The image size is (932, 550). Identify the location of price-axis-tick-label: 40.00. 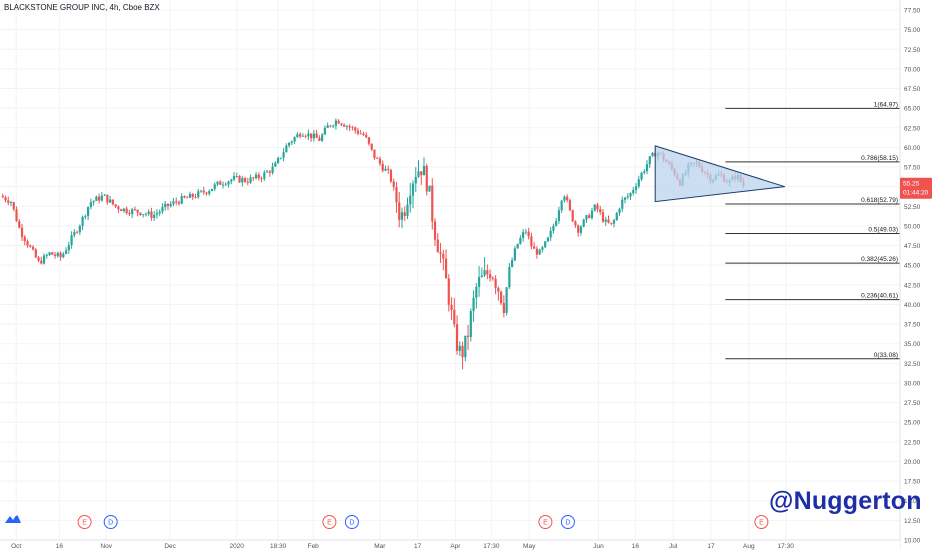
(912, 305).